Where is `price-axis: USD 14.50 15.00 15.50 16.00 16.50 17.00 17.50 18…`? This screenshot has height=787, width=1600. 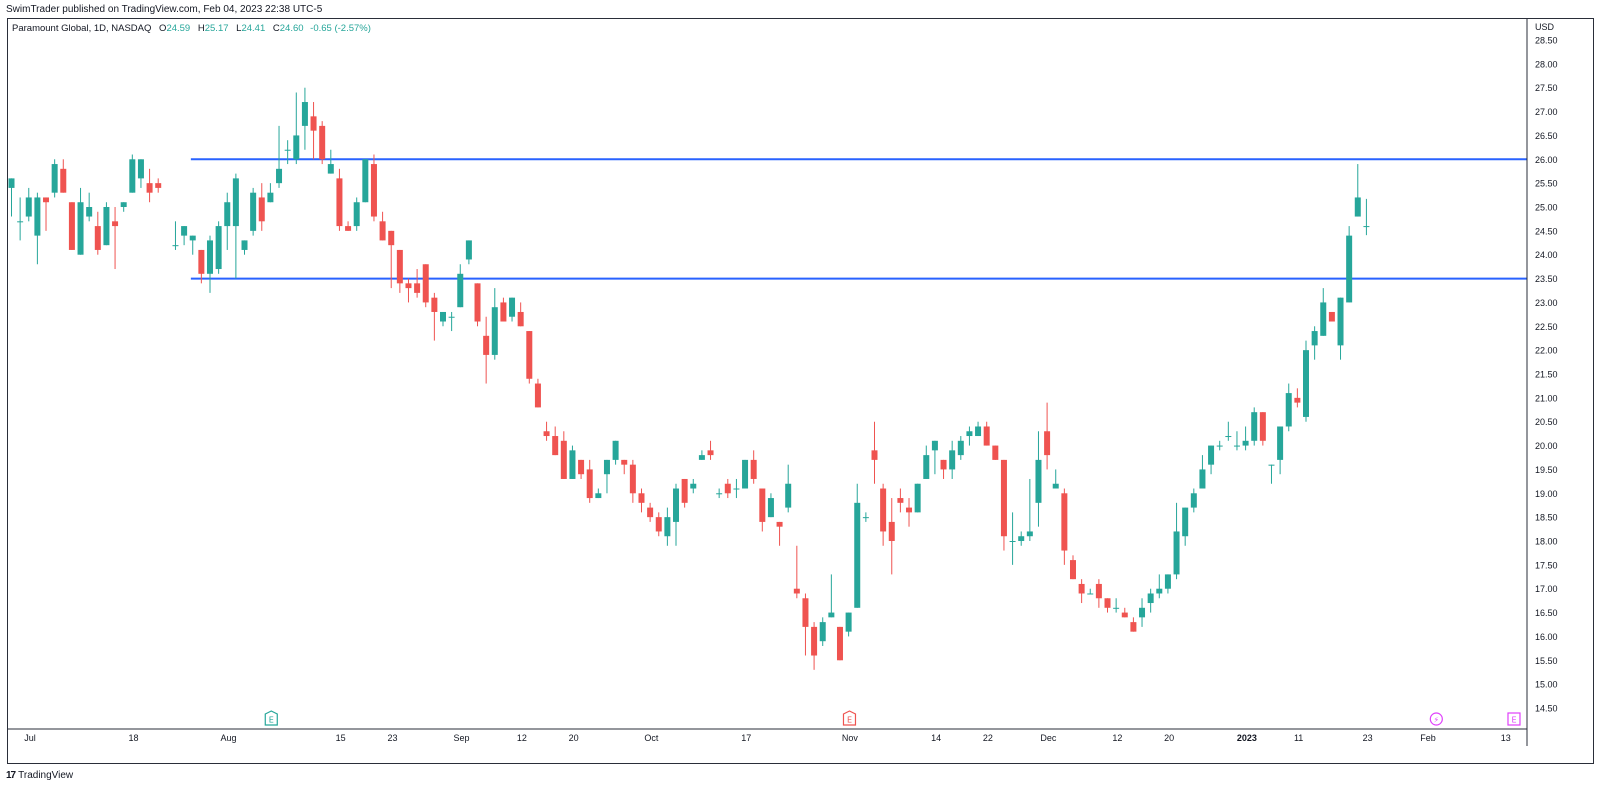
price-axis: USD 14.50 15.00 15.50 16.00 16.50 17.00 17.50 18… is located at coordinates (1542, 382).